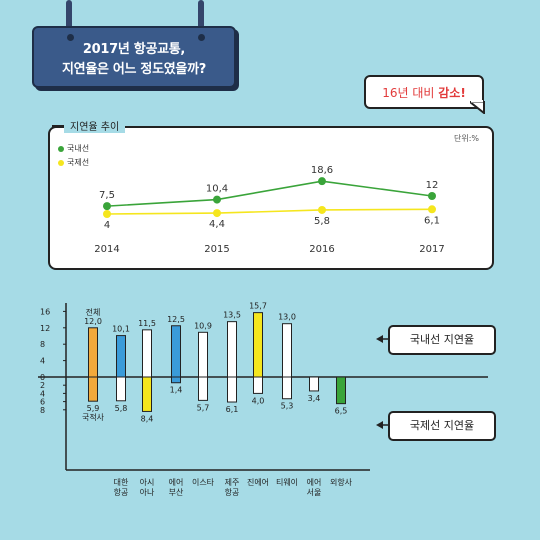 The height and width of the screenshot is (540, 540). Describe the element at coordinates (232, 315) in the screenshot. I see `bar-domestic-label-5: 13,5` at that location.